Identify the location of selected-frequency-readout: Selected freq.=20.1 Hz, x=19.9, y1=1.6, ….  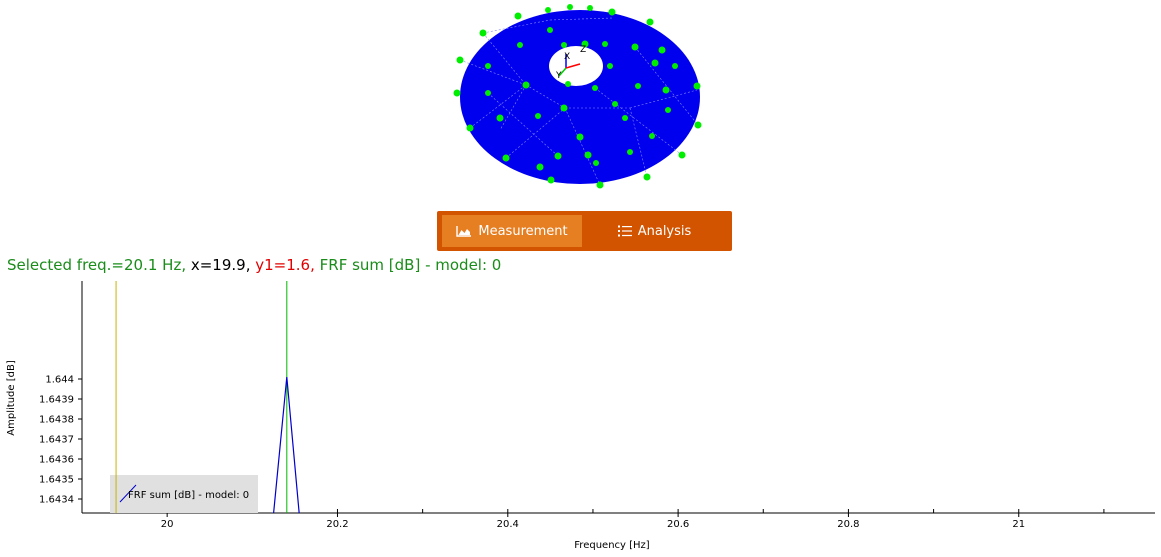
(254, 265).